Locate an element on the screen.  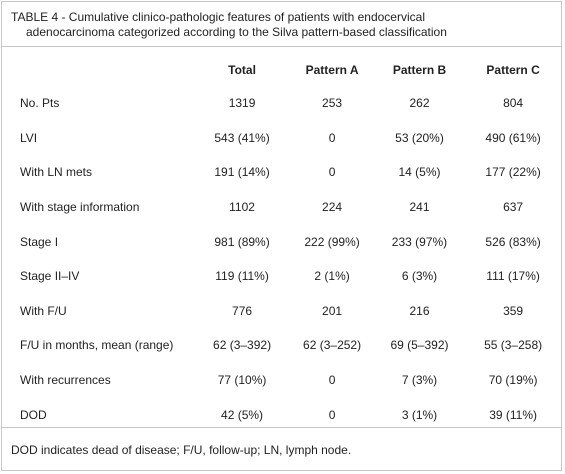
cell-row-label: With LN mets is located at coordinates (56, 172).